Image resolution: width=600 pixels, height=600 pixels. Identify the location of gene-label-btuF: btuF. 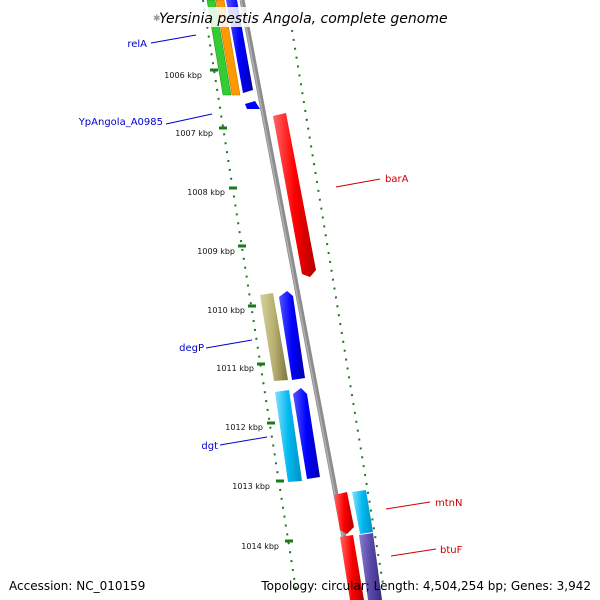
(451, 550).